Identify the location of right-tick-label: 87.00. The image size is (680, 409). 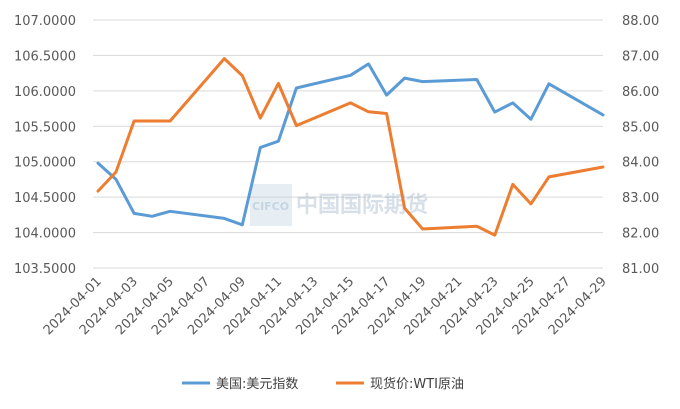
(640, 56).